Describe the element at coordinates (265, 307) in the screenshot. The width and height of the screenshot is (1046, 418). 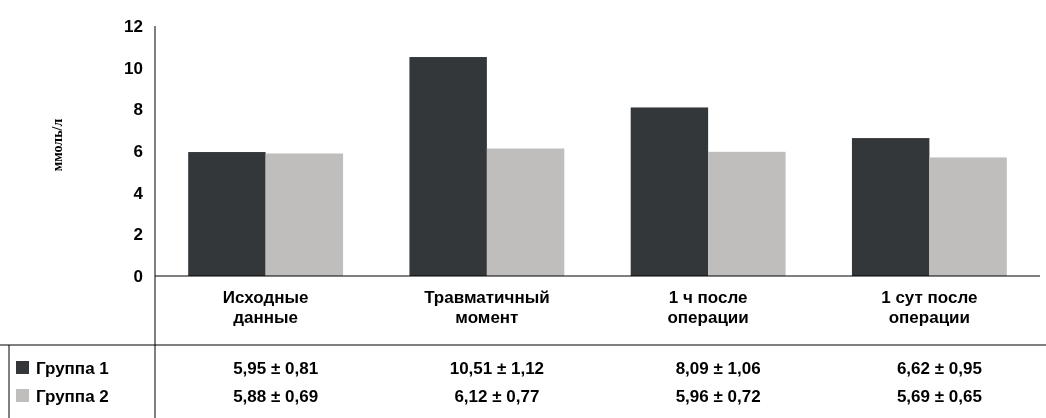
I see `x-tick-label: Исходные данные` at that location.